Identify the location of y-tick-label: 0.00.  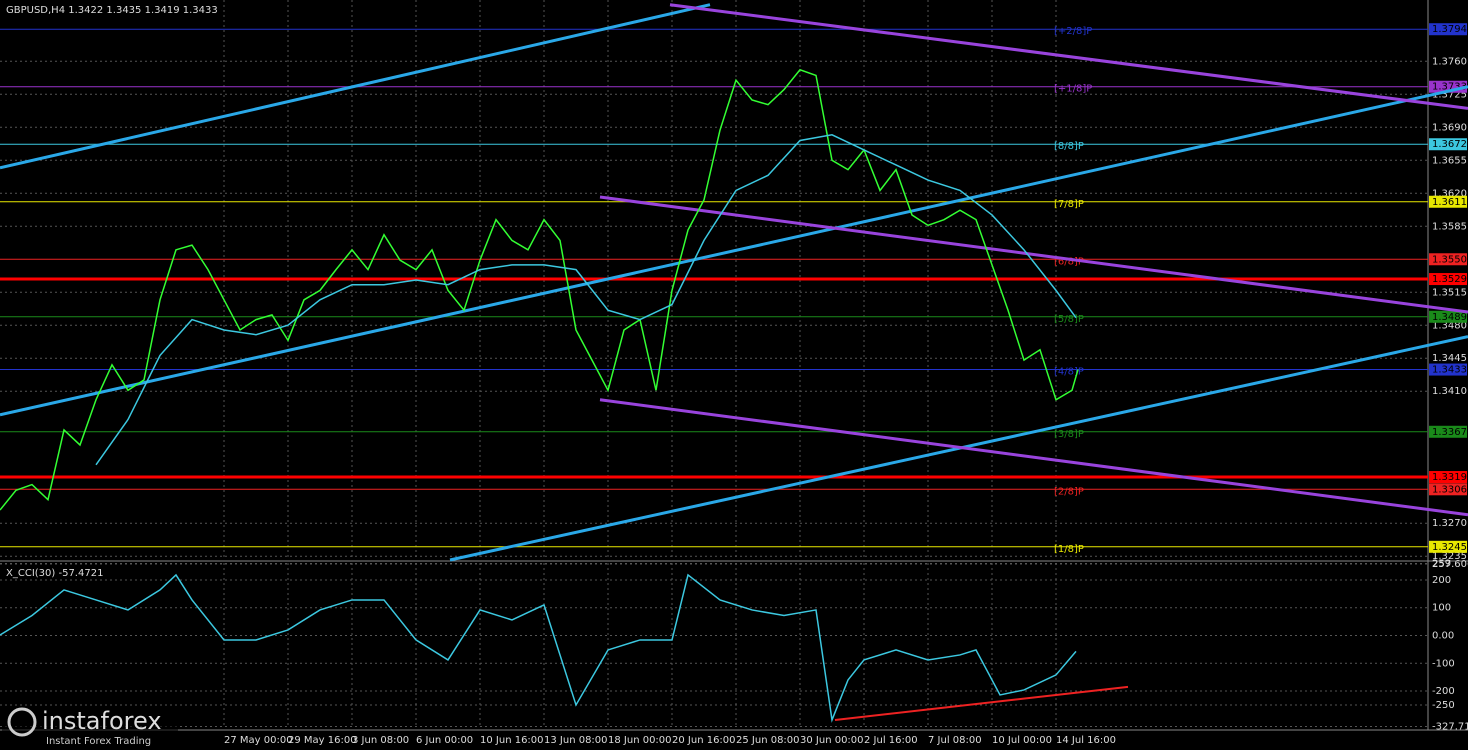
(1443, 636).